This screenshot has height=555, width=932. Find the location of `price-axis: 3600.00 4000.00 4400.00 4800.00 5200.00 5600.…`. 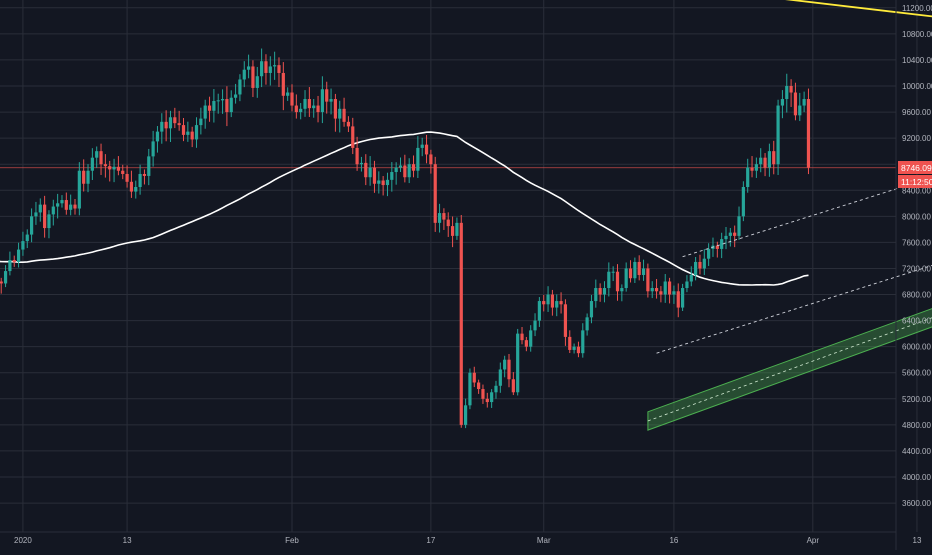

price-axis: 3600.00 4000.00 4400.00 4800.00 5200.00 5600.… is located at coordinates (917, 256).